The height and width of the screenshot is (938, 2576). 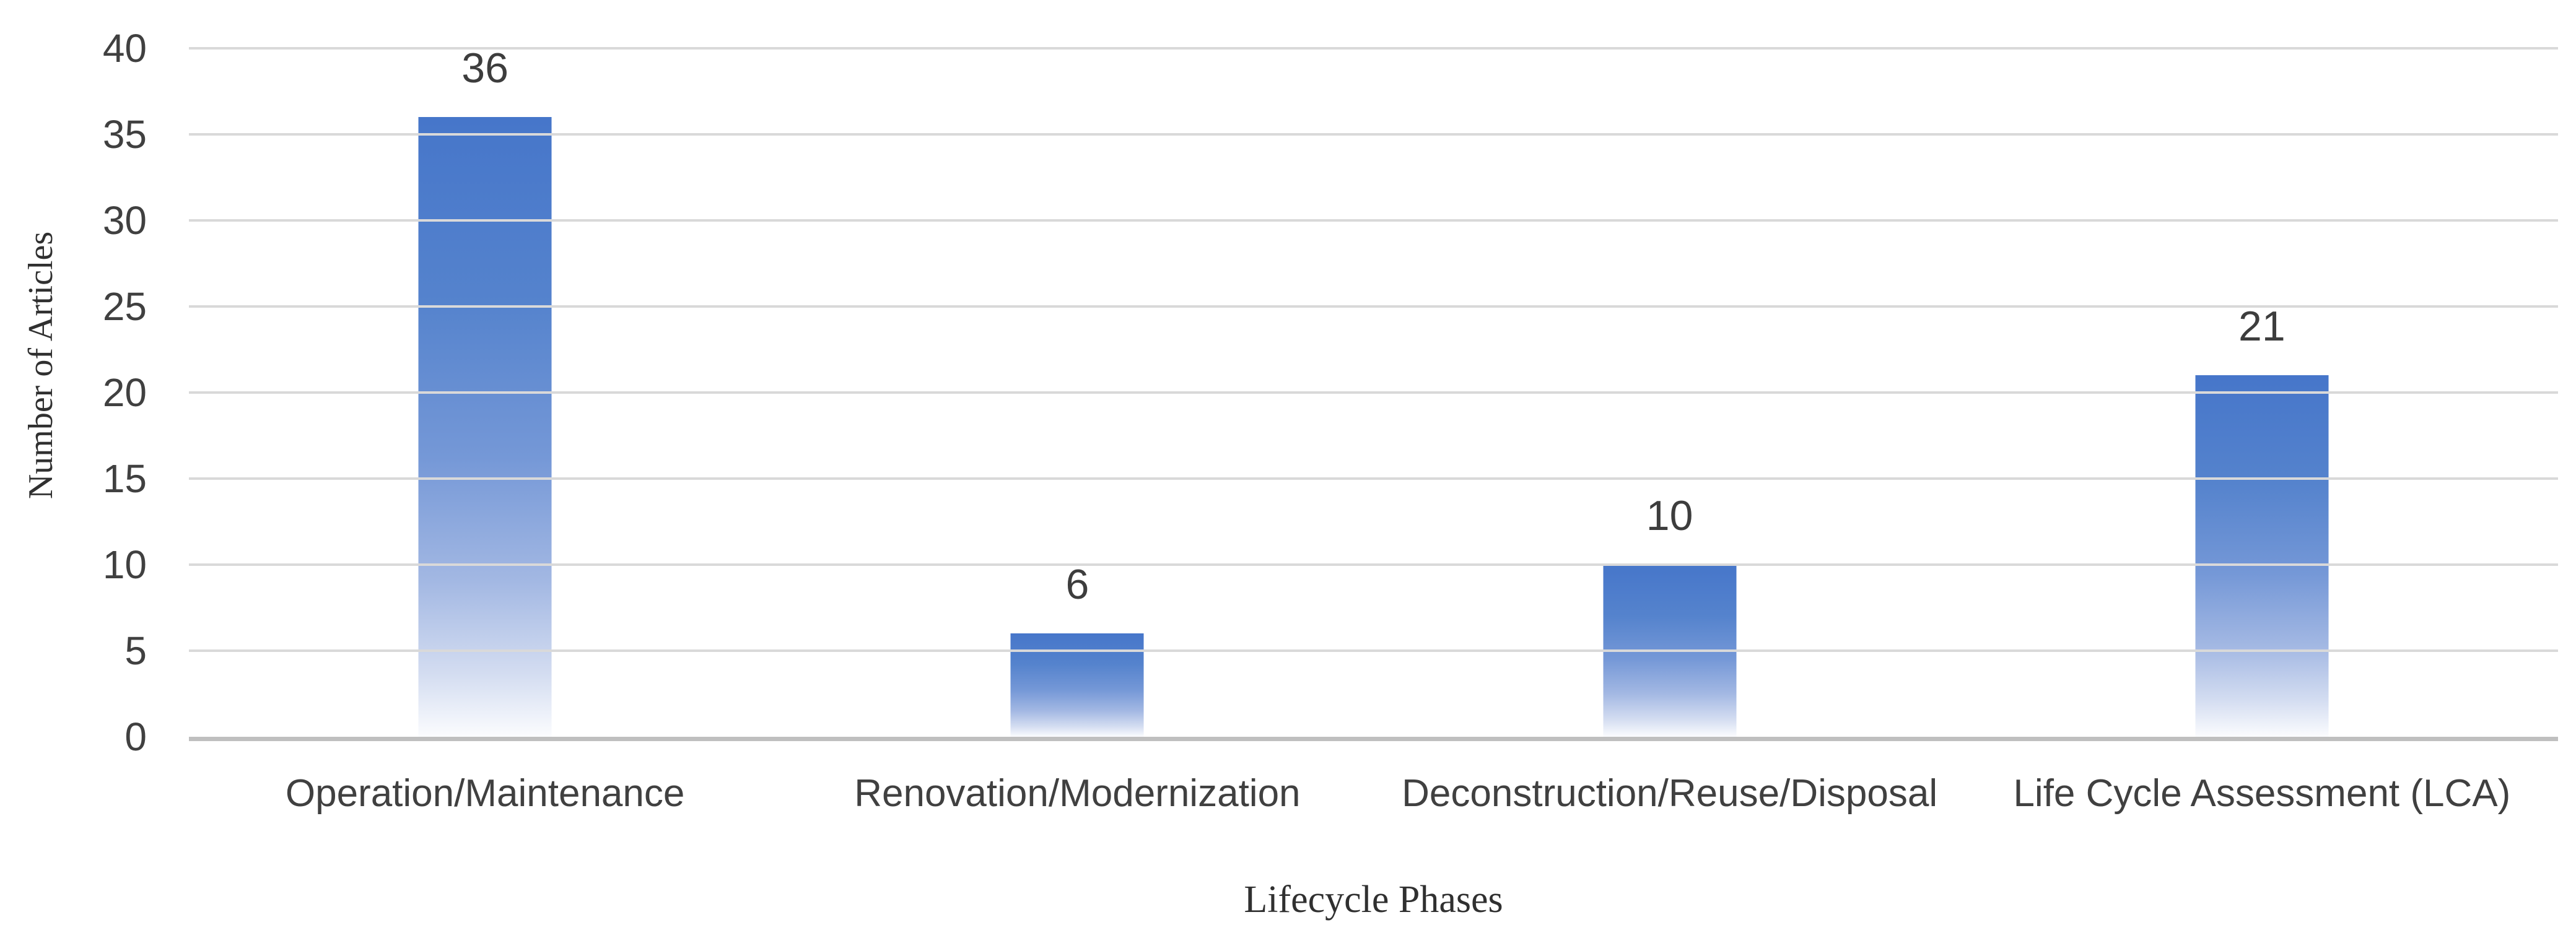 I want to click on category-label-3: Deconstruction/Reuse/Disposal, so click(x=1670, y=794).